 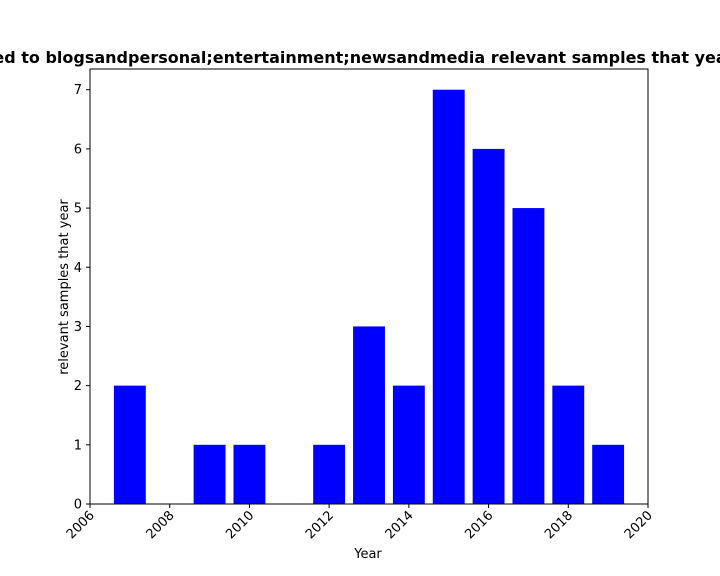 I want to click on y-tick-label-4: 4, so click(x=78, y=268).